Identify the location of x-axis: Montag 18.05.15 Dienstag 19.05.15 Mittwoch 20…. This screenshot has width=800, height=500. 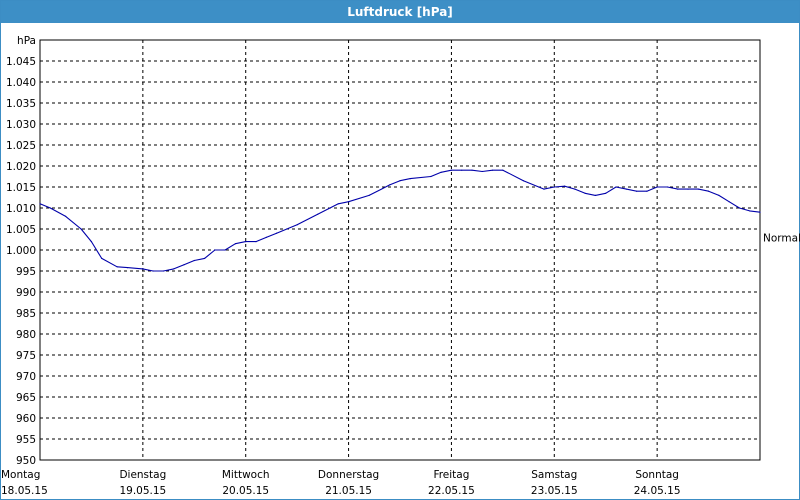
(341, 483).